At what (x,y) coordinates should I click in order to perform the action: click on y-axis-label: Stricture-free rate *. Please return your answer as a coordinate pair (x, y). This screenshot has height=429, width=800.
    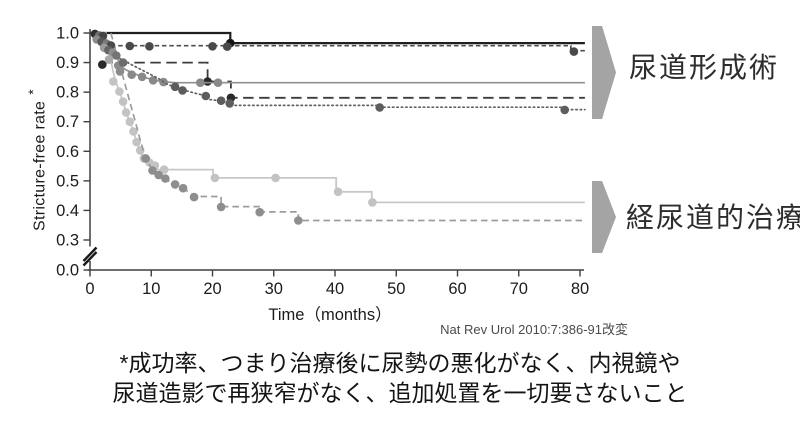
    Looking at the image, I should click on (38, 160).